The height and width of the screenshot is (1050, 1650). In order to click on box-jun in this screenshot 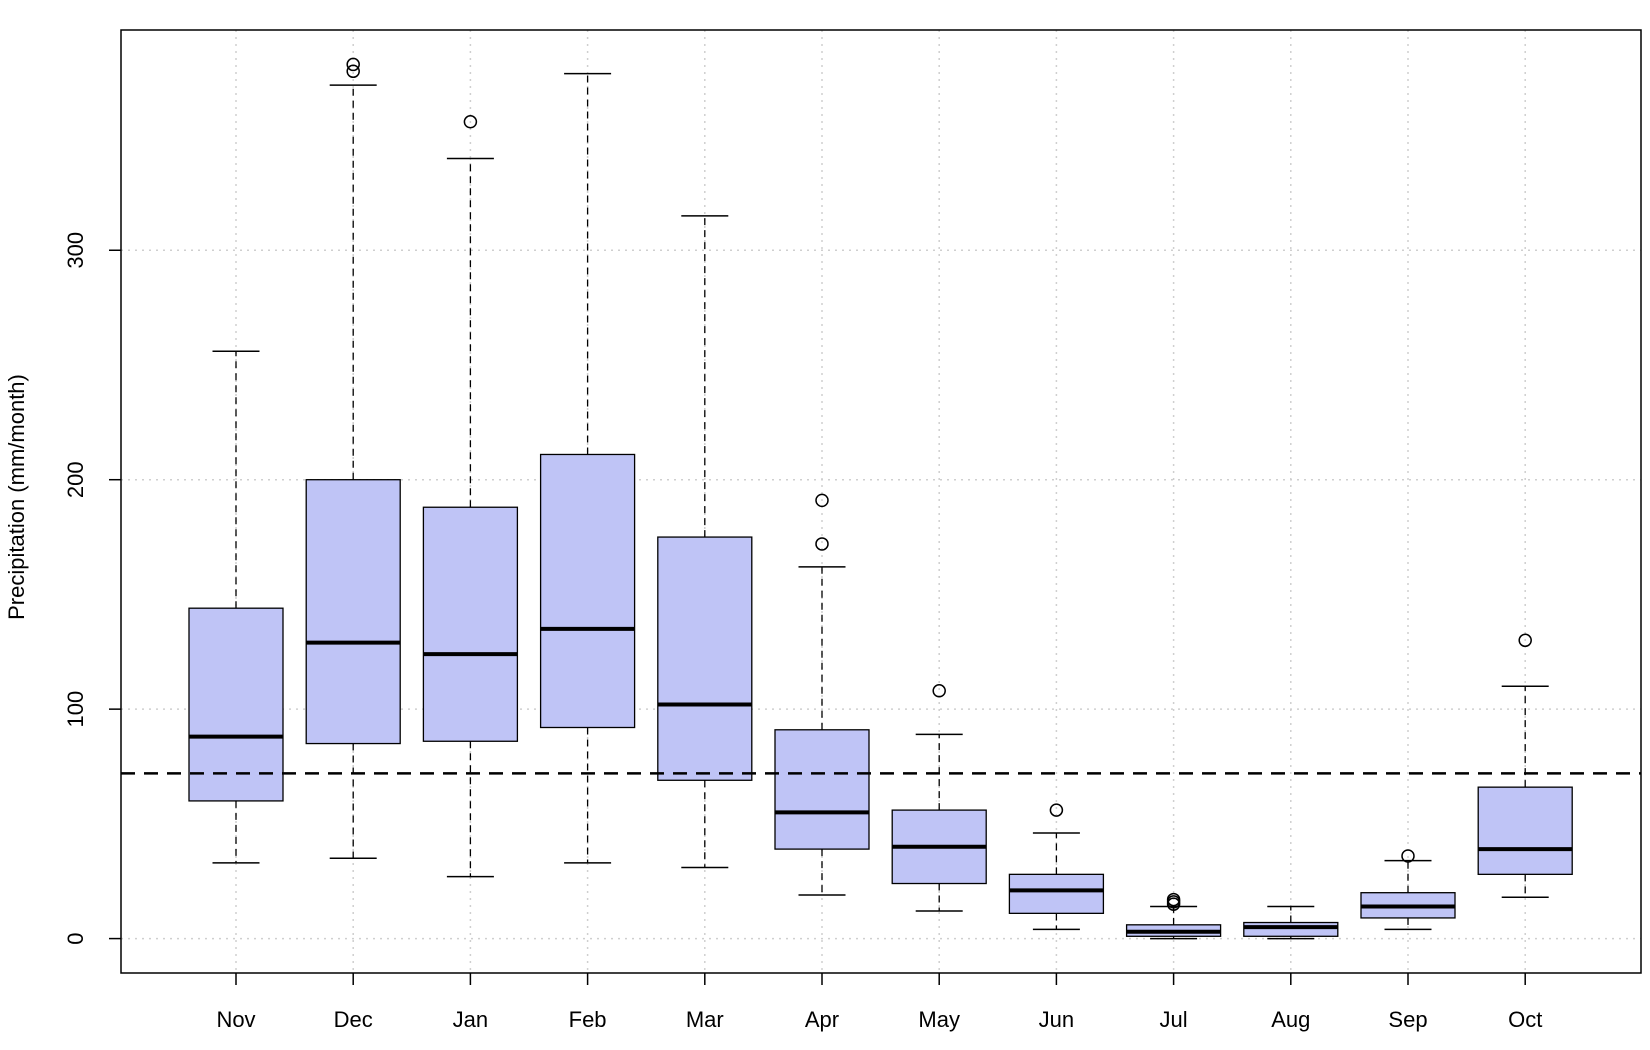, I will do `click(1056, 867)`.